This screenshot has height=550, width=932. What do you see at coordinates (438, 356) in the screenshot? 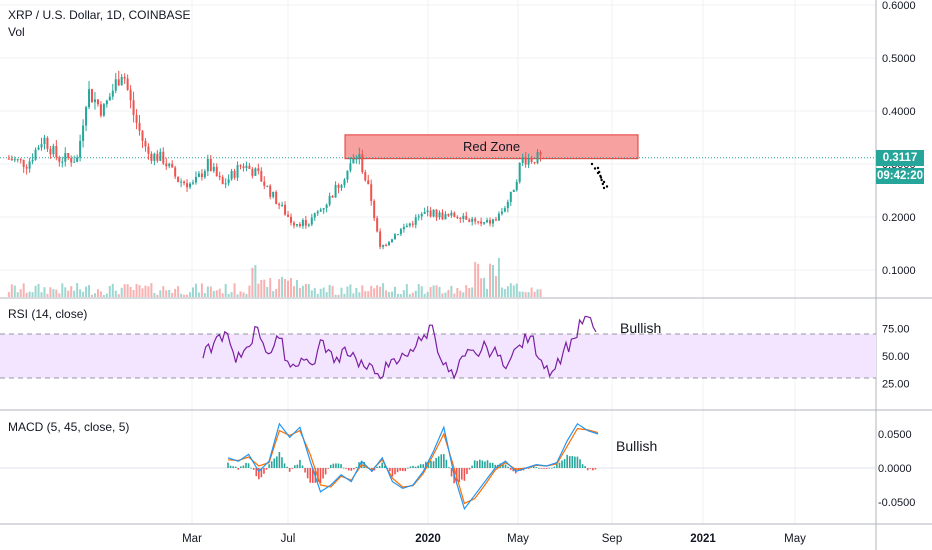
I see `rsi-band` at bounding box center [438, 356].